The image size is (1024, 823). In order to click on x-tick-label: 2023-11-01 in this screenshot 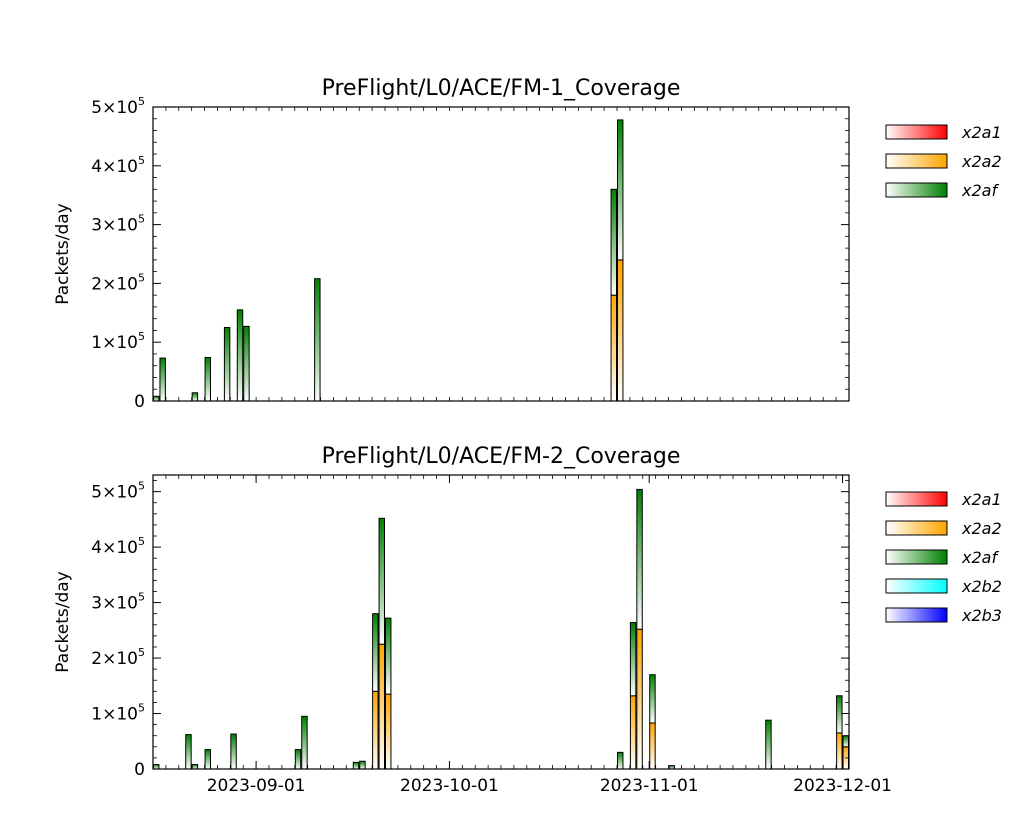, I will do `click(649, 786)`.